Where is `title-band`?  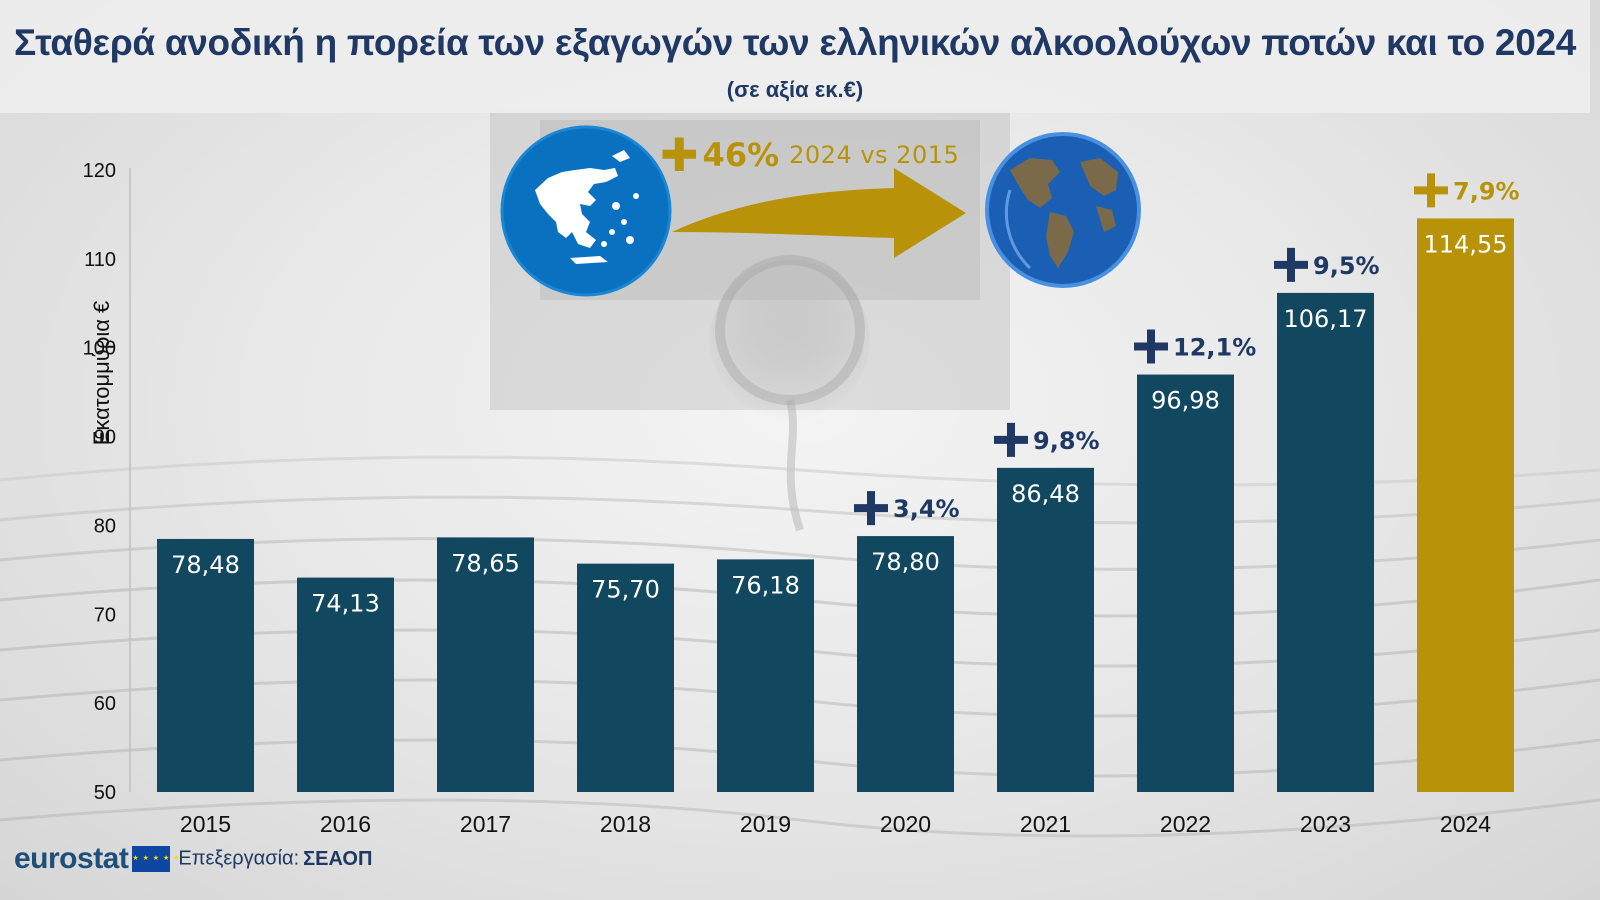
title-band is located at coordinates (795, 56).